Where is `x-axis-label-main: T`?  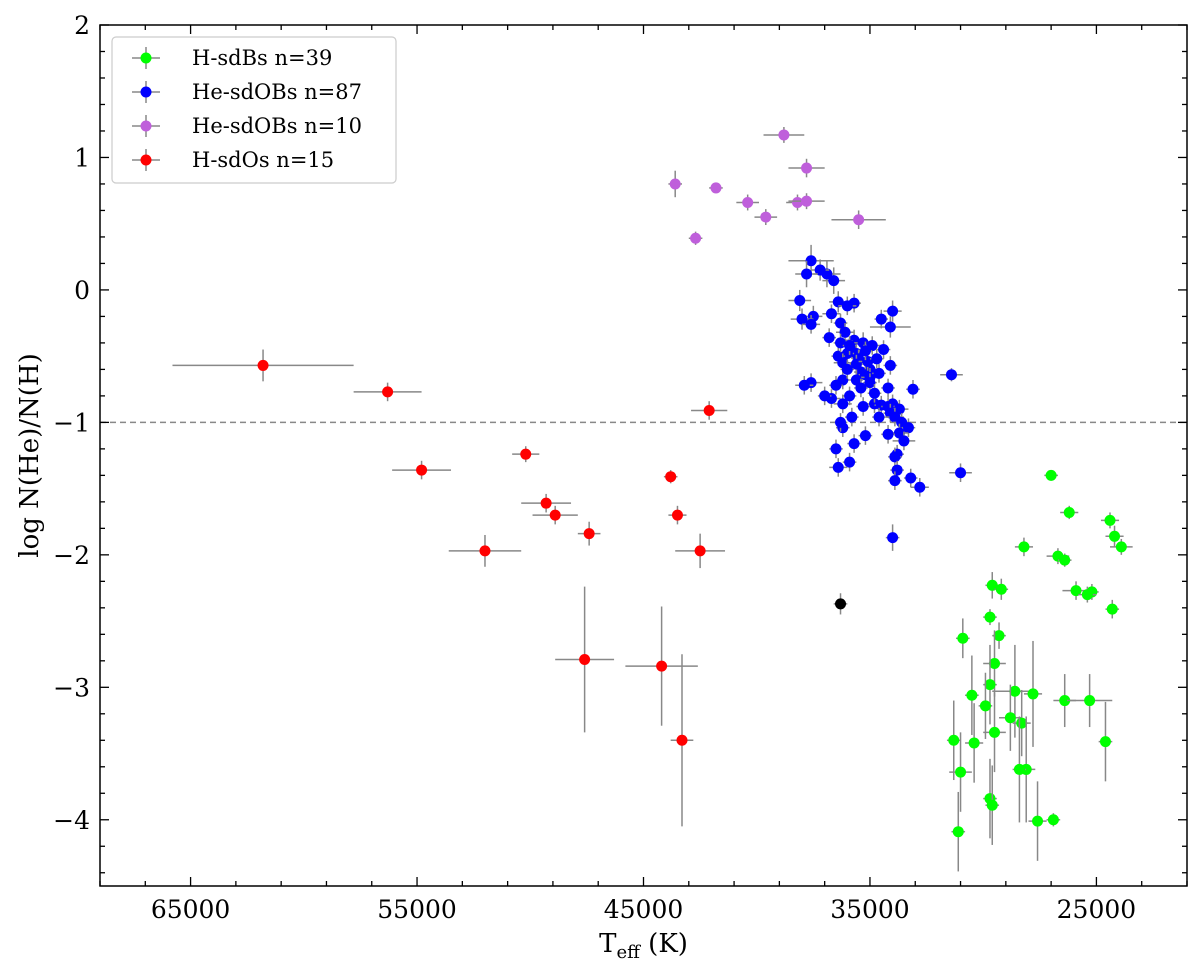
x-axis-label-main: T is located at coordinates (608, 944).